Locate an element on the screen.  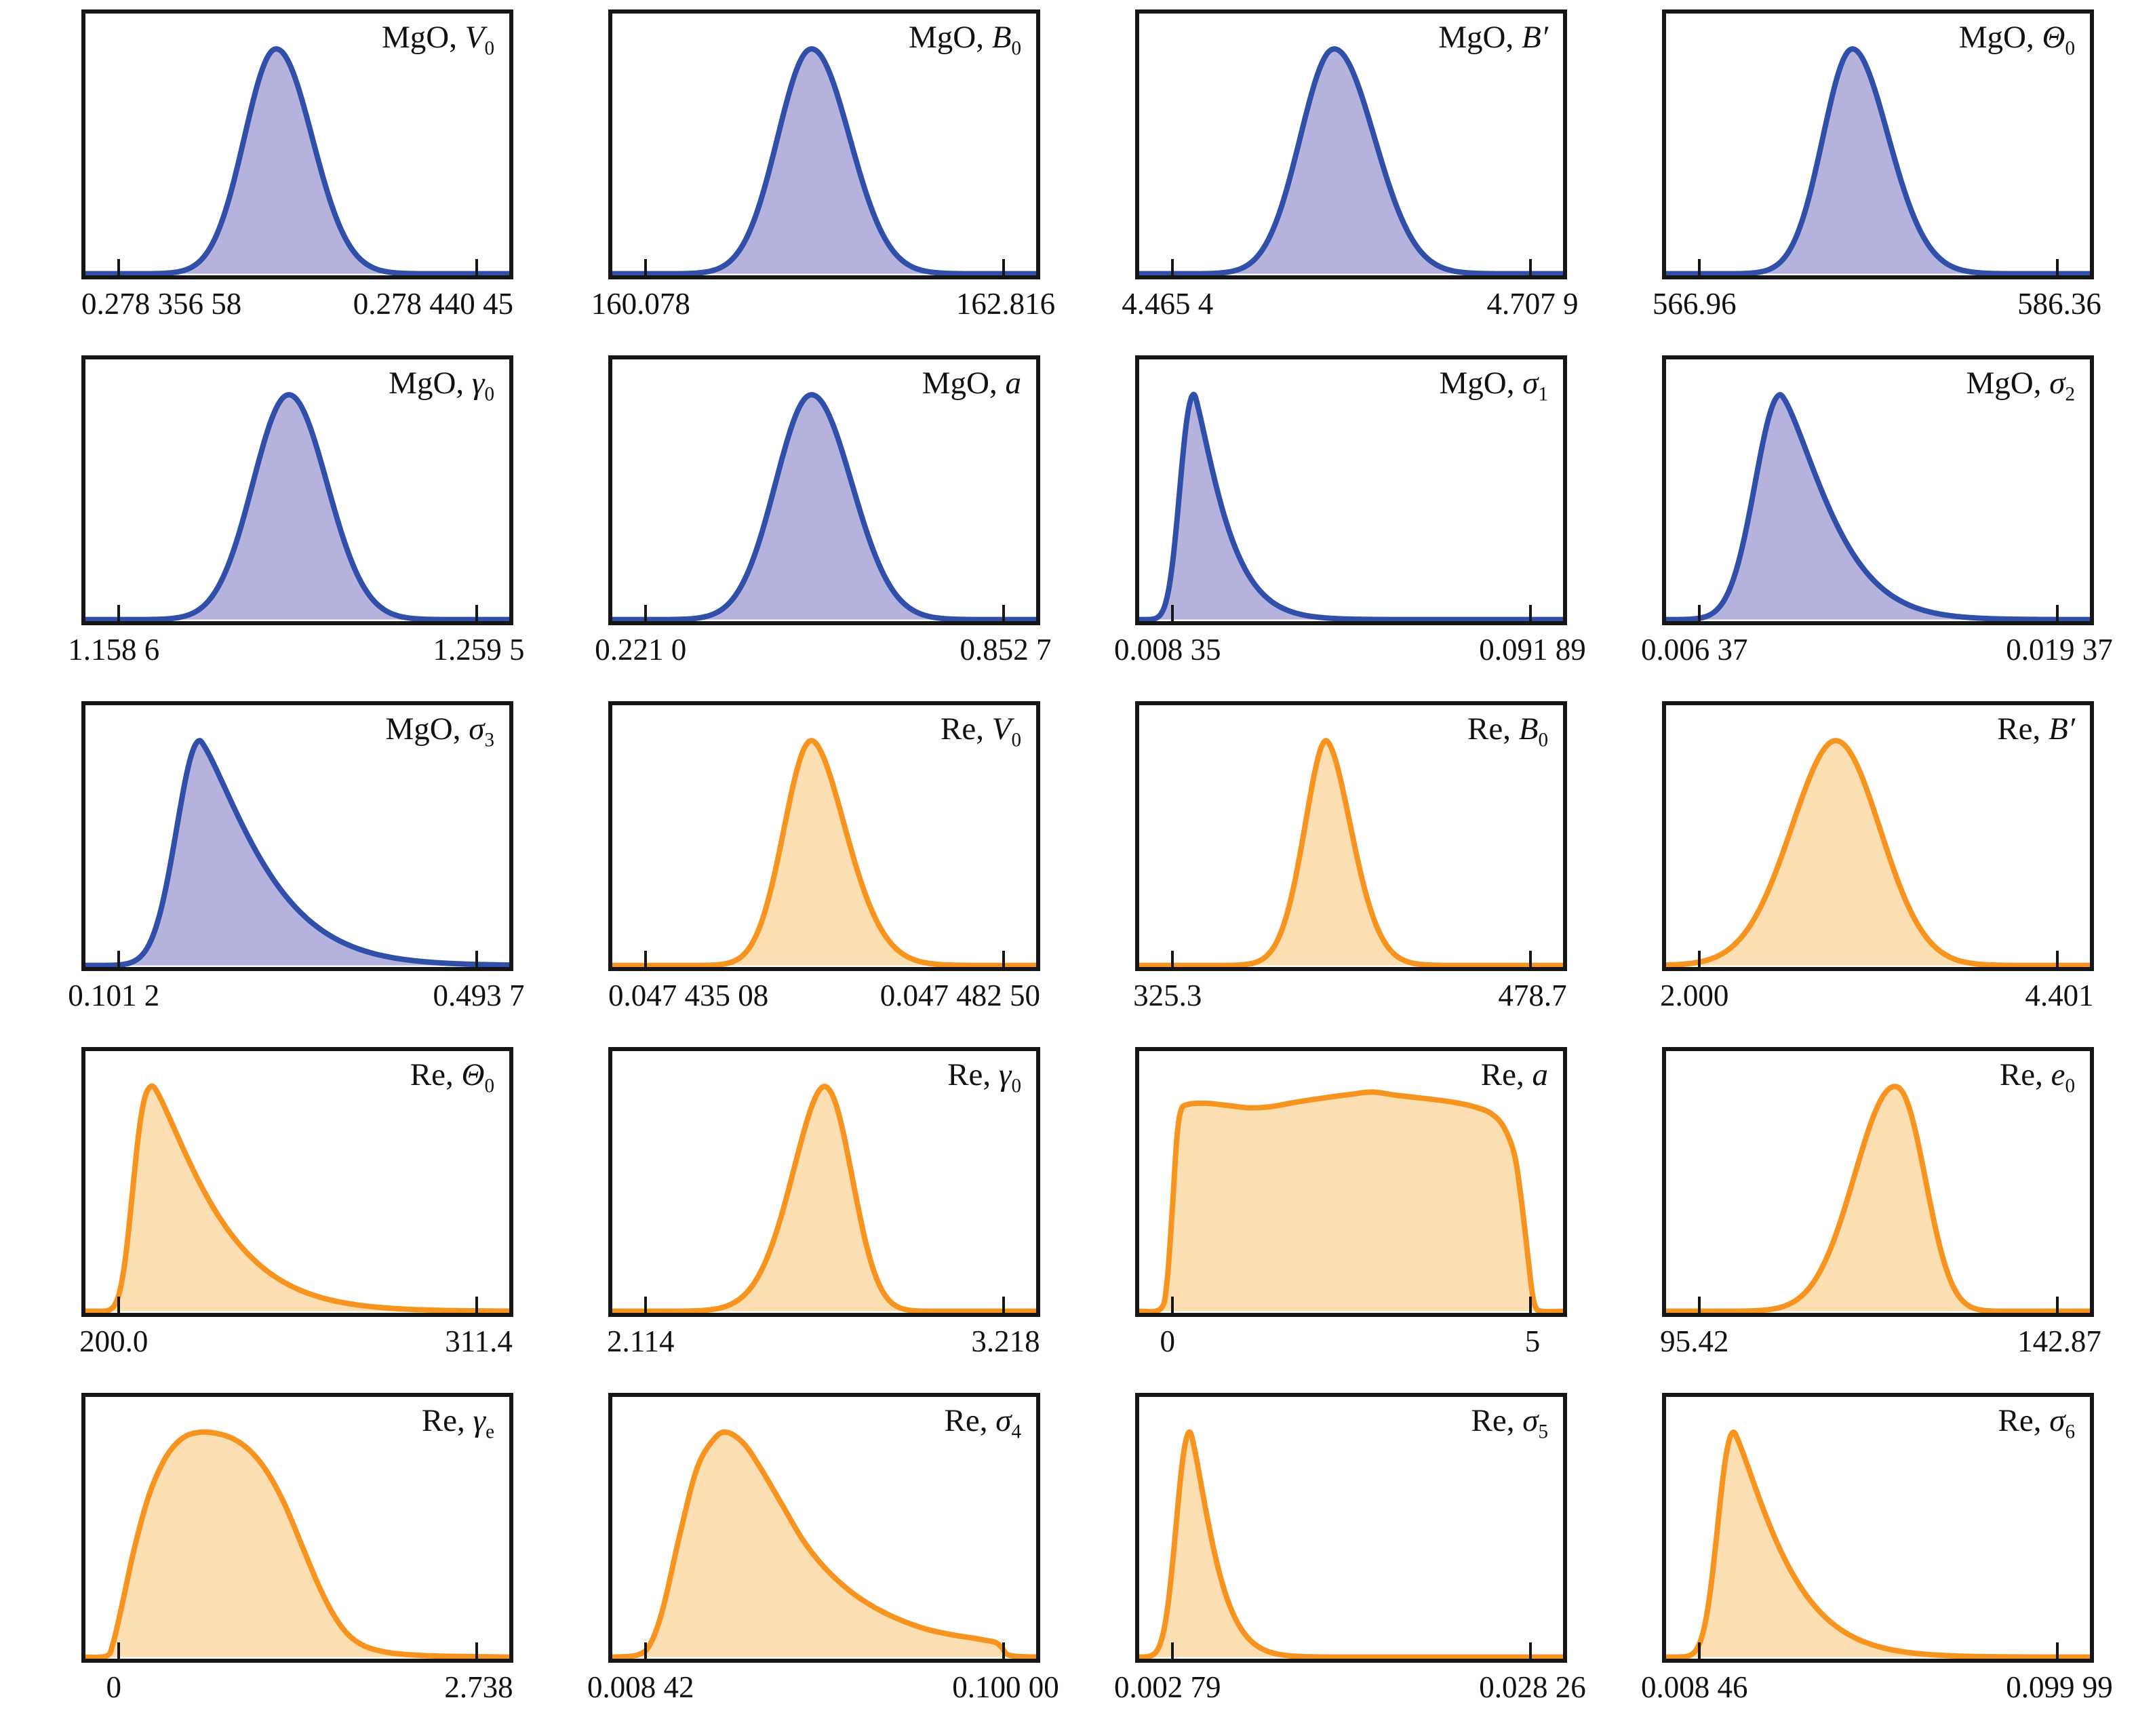
plot-frame: Re, σ4 is located at coordinates (824, 1528).